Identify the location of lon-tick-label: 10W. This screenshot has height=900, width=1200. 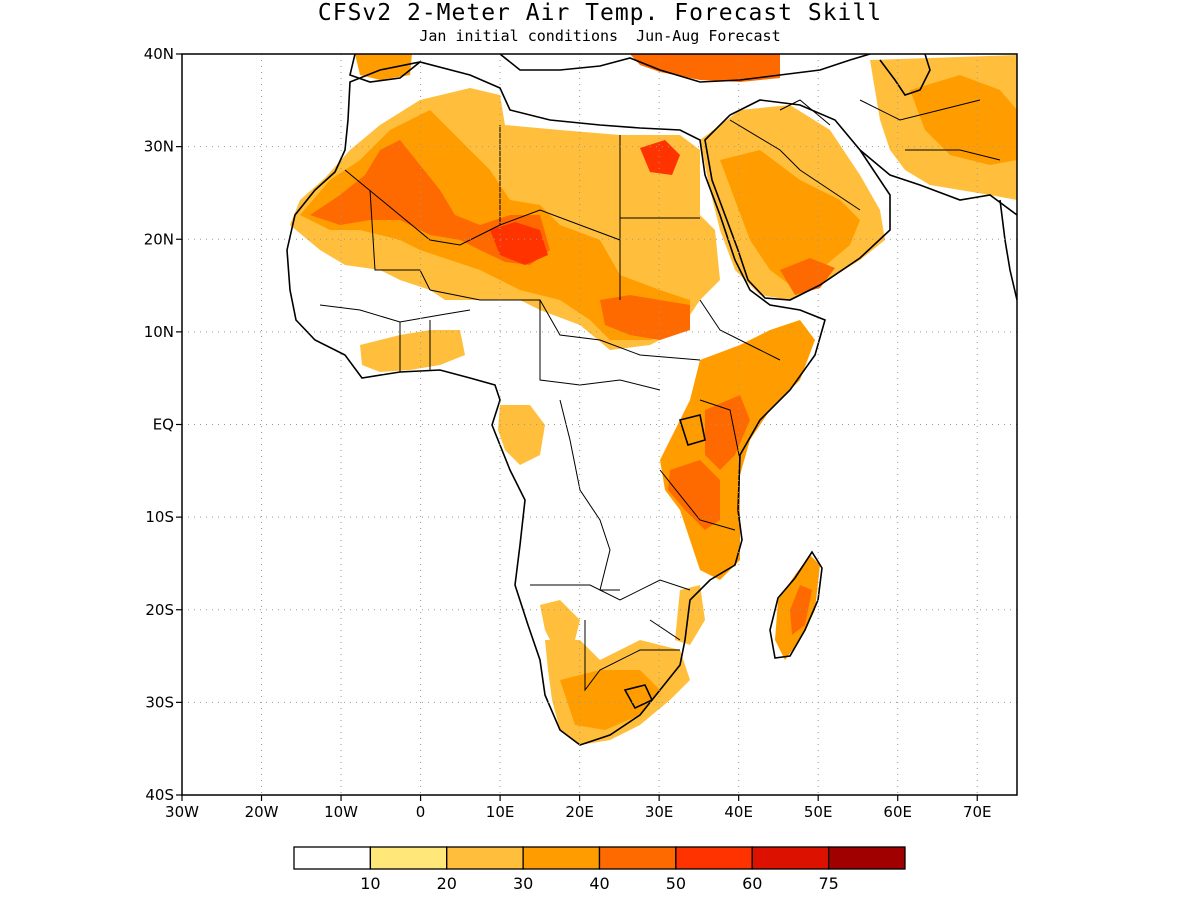
(341, 812).